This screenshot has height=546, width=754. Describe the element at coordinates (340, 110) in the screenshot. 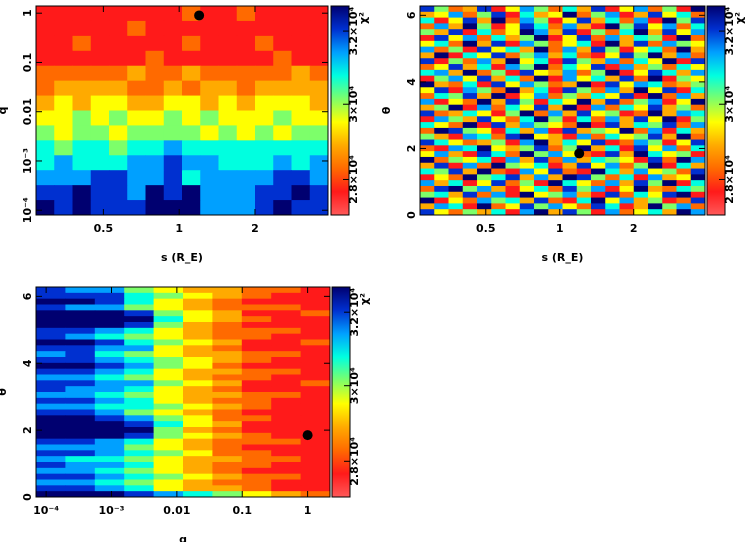

I see `colorbar` at that location.